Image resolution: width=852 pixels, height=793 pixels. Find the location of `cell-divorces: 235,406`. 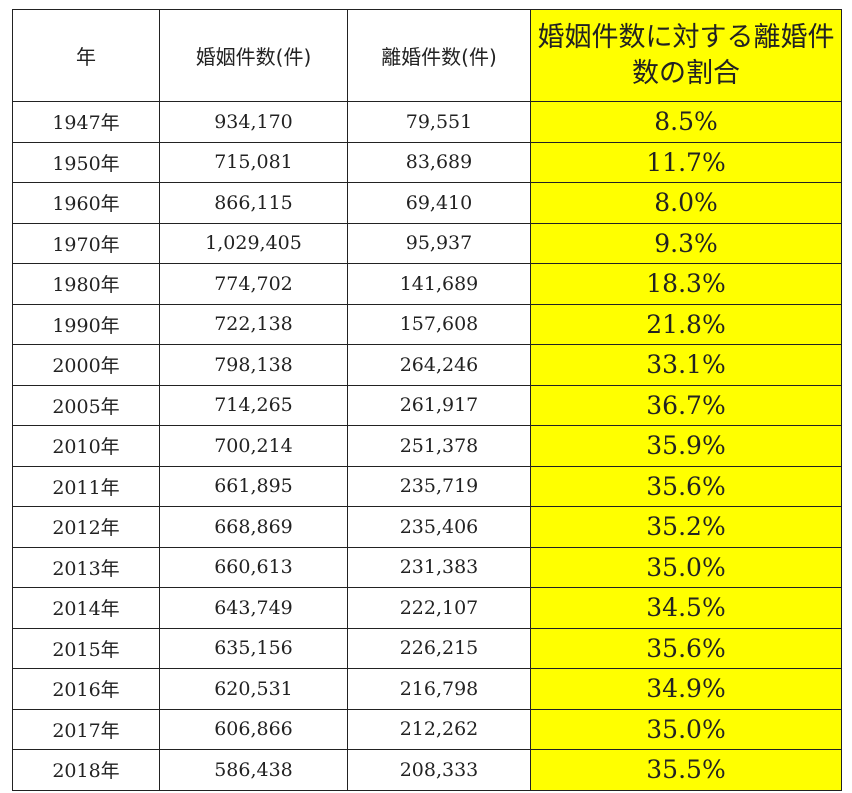

cell-divorces: 235,406 is located at coordinates (439, 527).